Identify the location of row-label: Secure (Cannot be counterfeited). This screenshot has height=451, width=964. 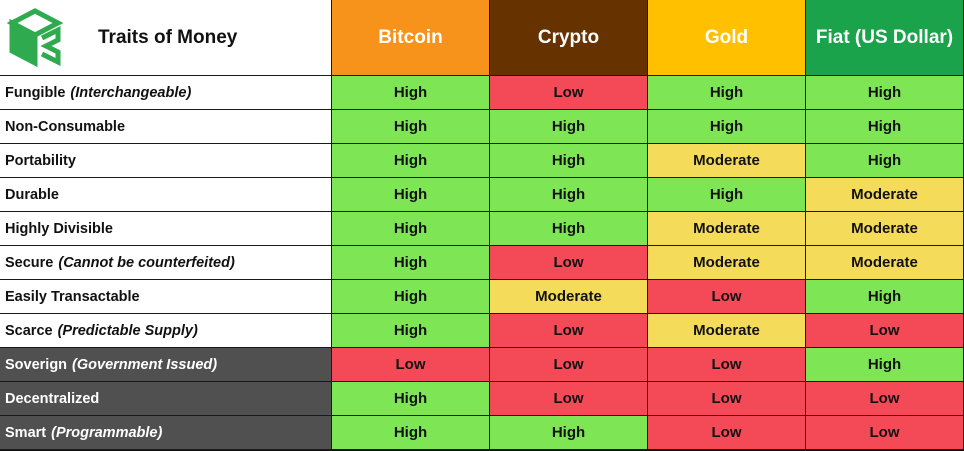
(166, 263).